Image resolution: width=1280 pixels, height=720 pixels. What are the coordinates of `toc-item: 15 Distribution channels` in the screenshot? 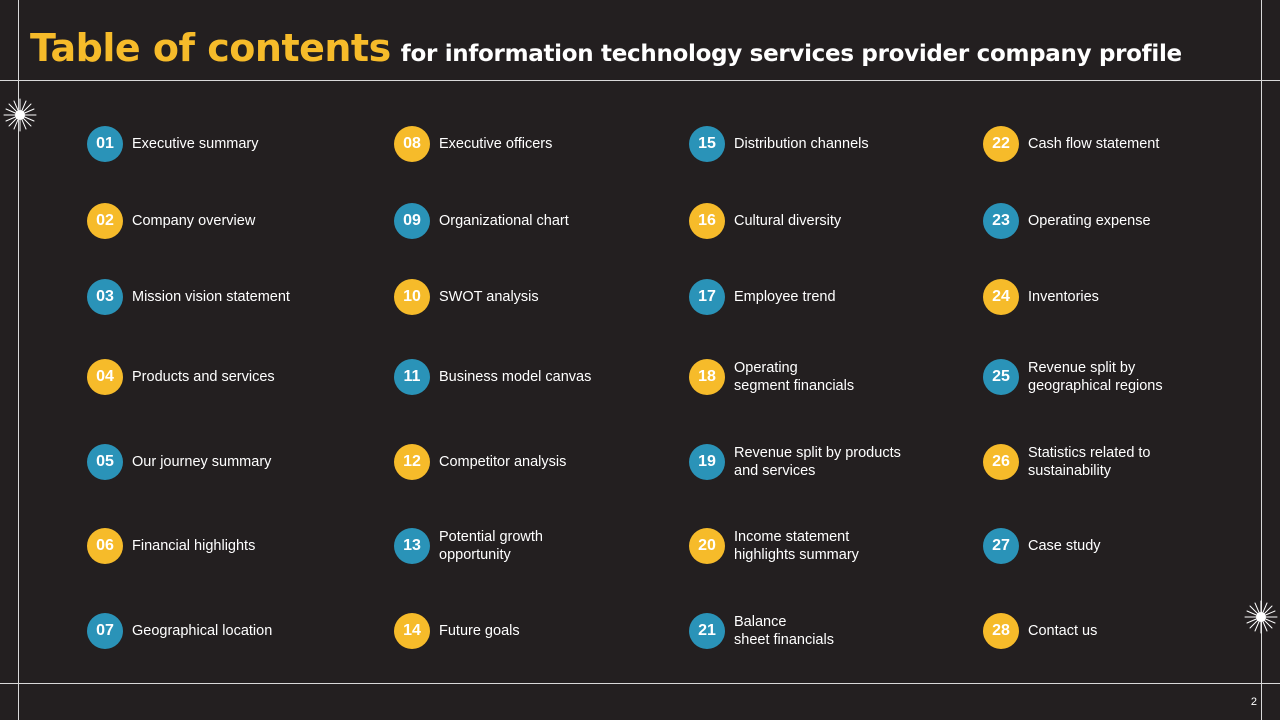 It's located at (779, 144).